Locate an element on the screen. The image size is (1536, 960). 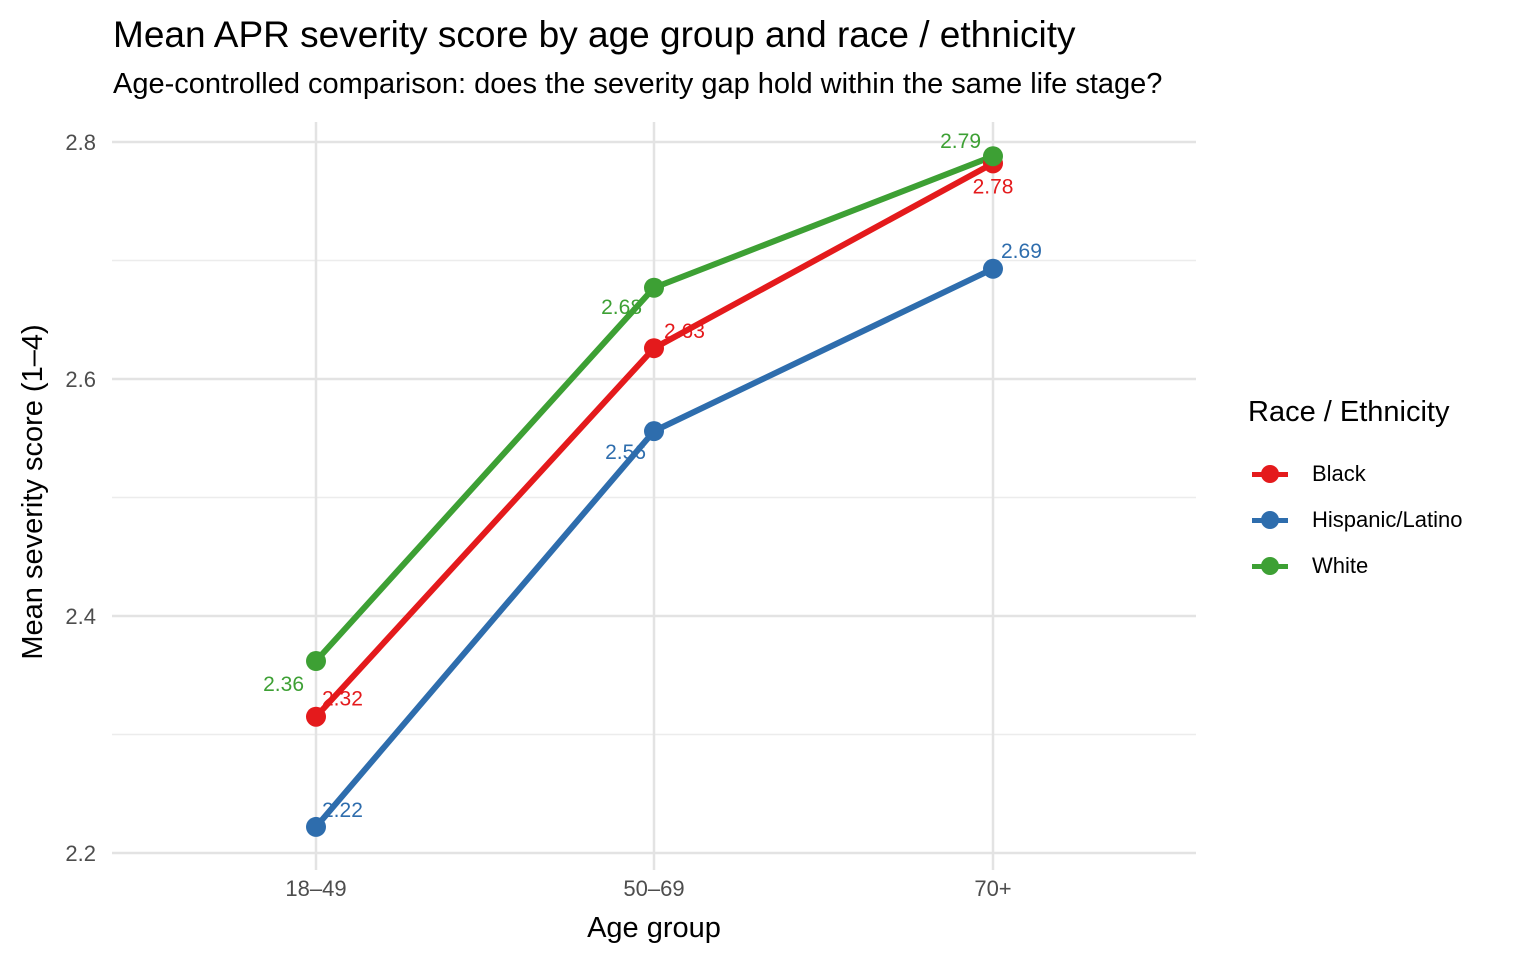
legend-title: Race / Ethnicity is located at coordinates (1349, 412).